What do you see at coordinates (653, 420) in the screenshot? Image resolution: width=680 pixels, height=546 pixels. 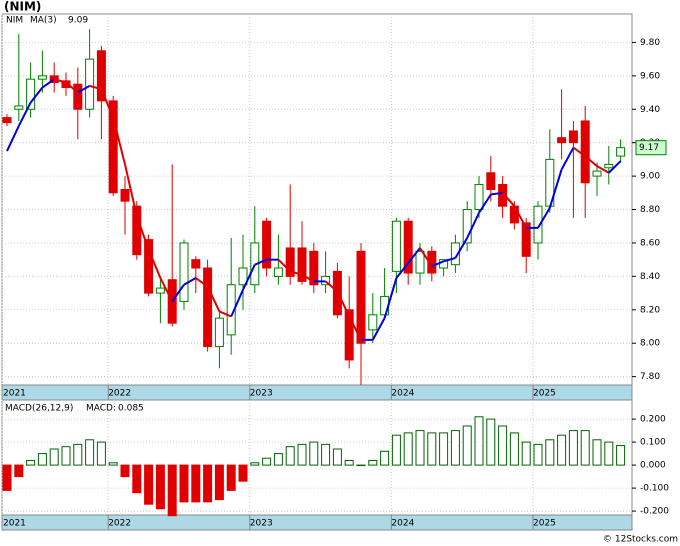 I see `y-tick-label: 0.200` at bounding box center [653, 420].